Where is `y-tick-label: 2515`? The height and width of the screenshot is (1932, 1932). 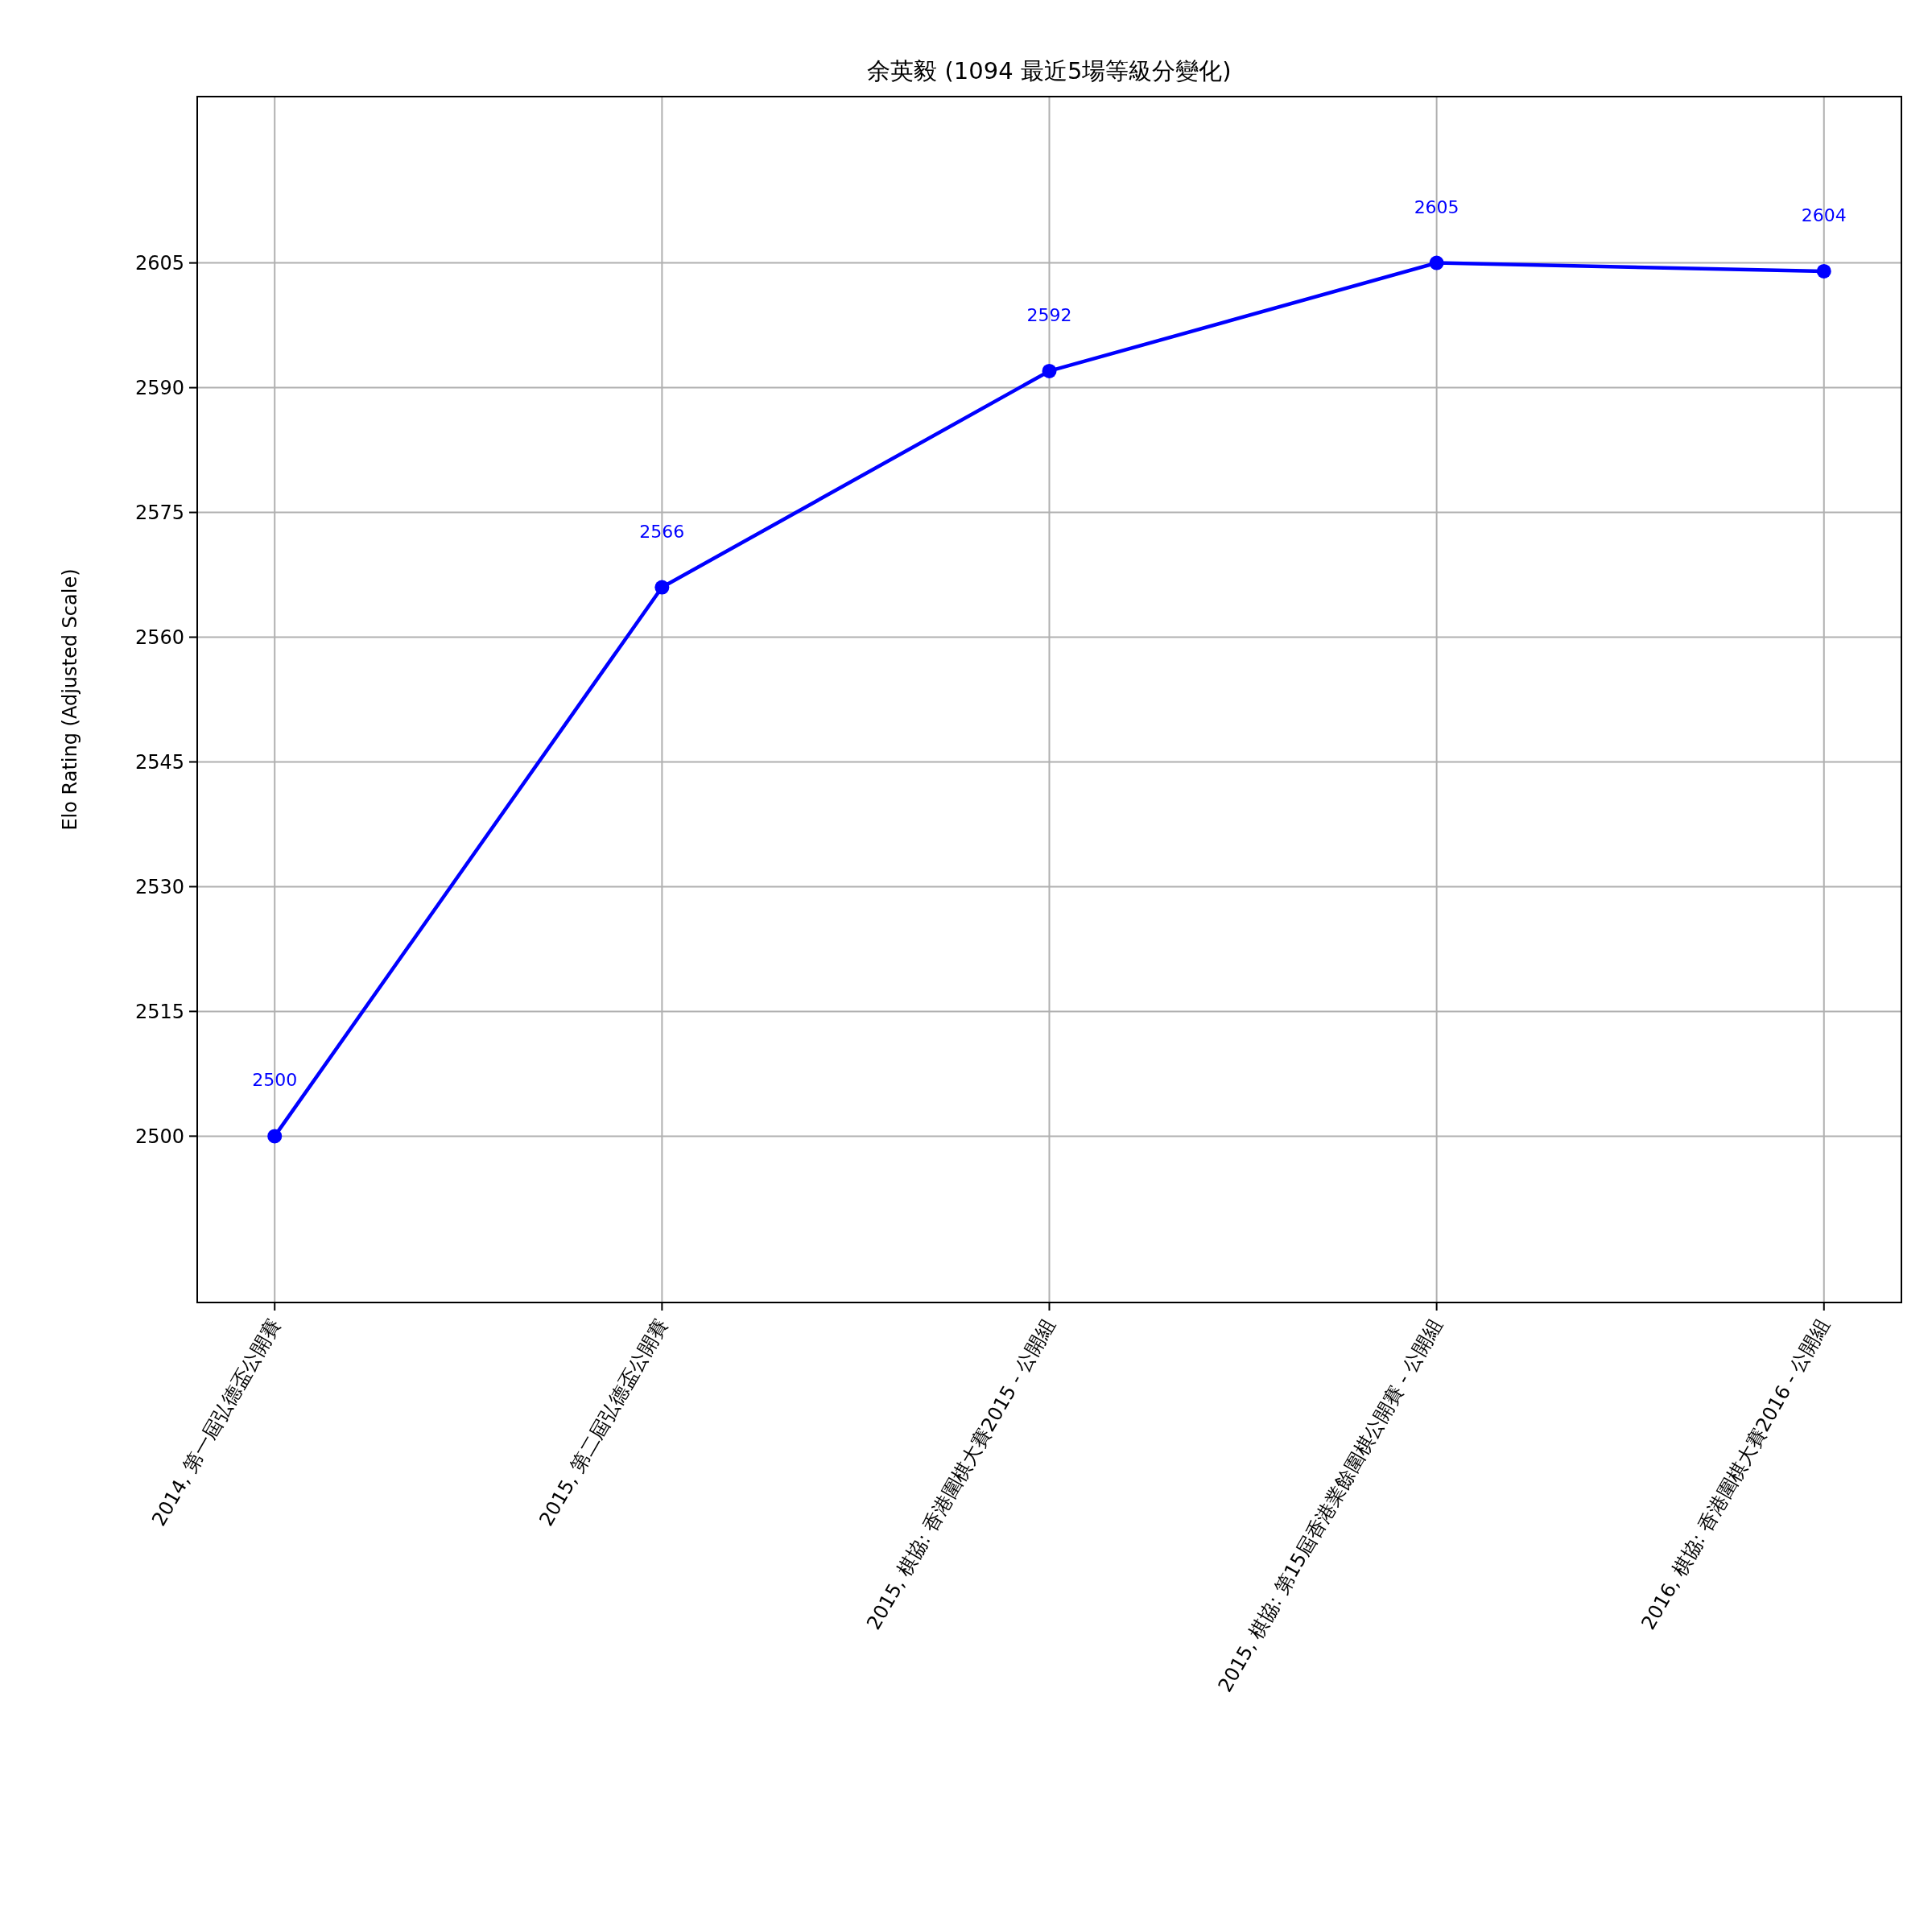 y-tick-label: 2515 is located at coordinates (159, 1011).